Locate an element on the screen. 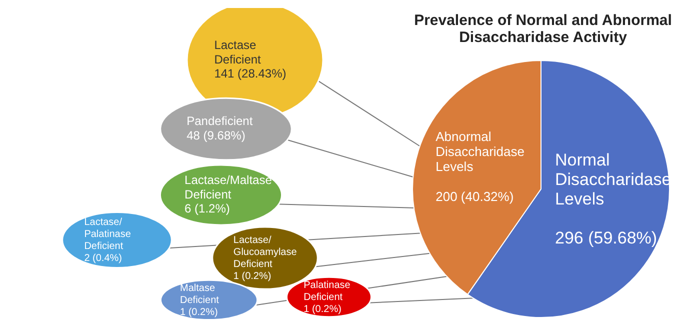 This screenshot has width=676, height=327. data-label: 296 (59.68%) is located at coordinates (606, 238).